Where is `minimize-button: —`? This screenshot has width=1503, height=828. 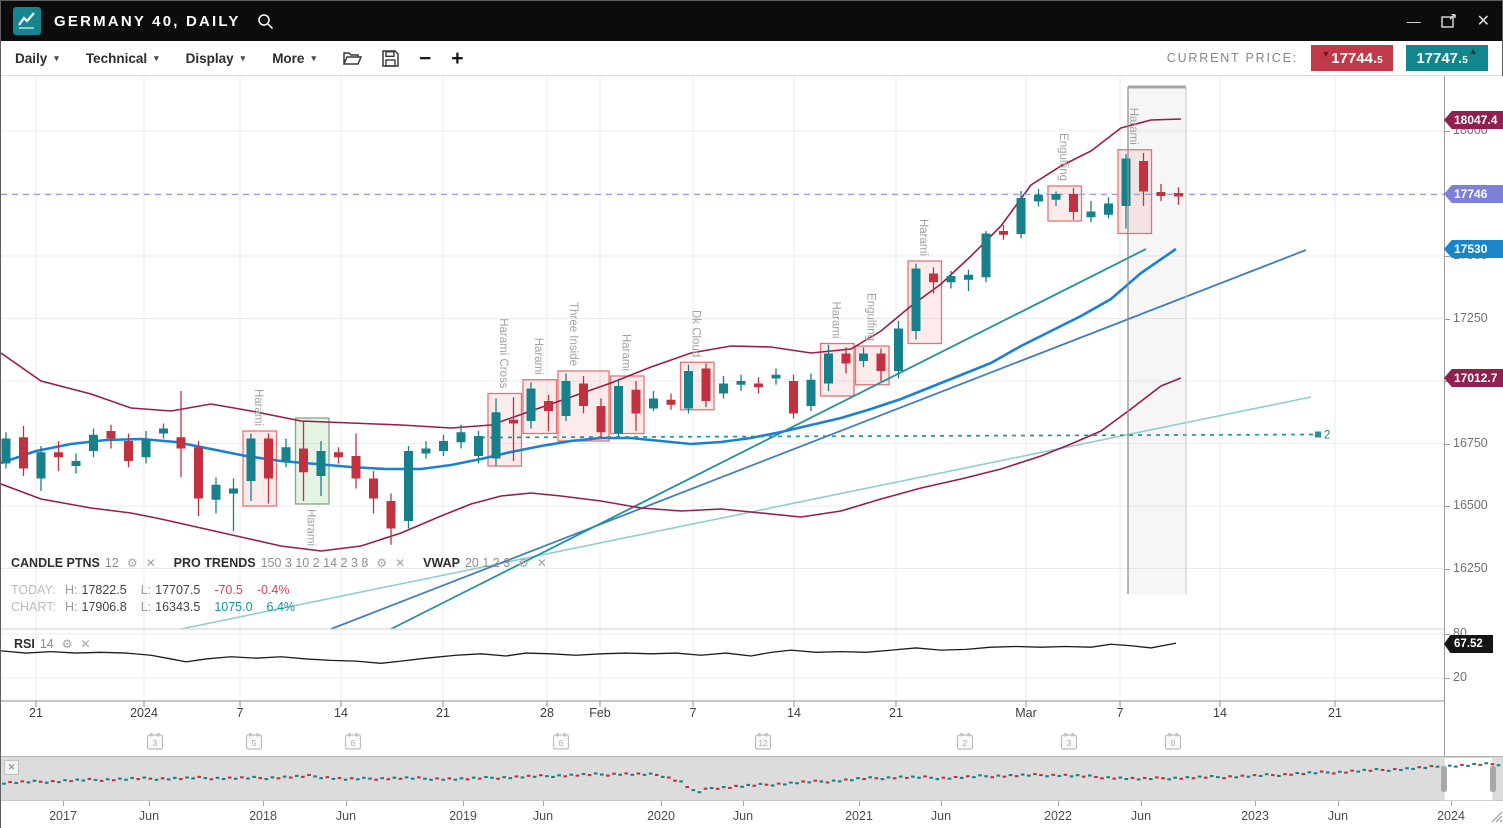
minimize-button: — is located at coordinates (1413, 21).